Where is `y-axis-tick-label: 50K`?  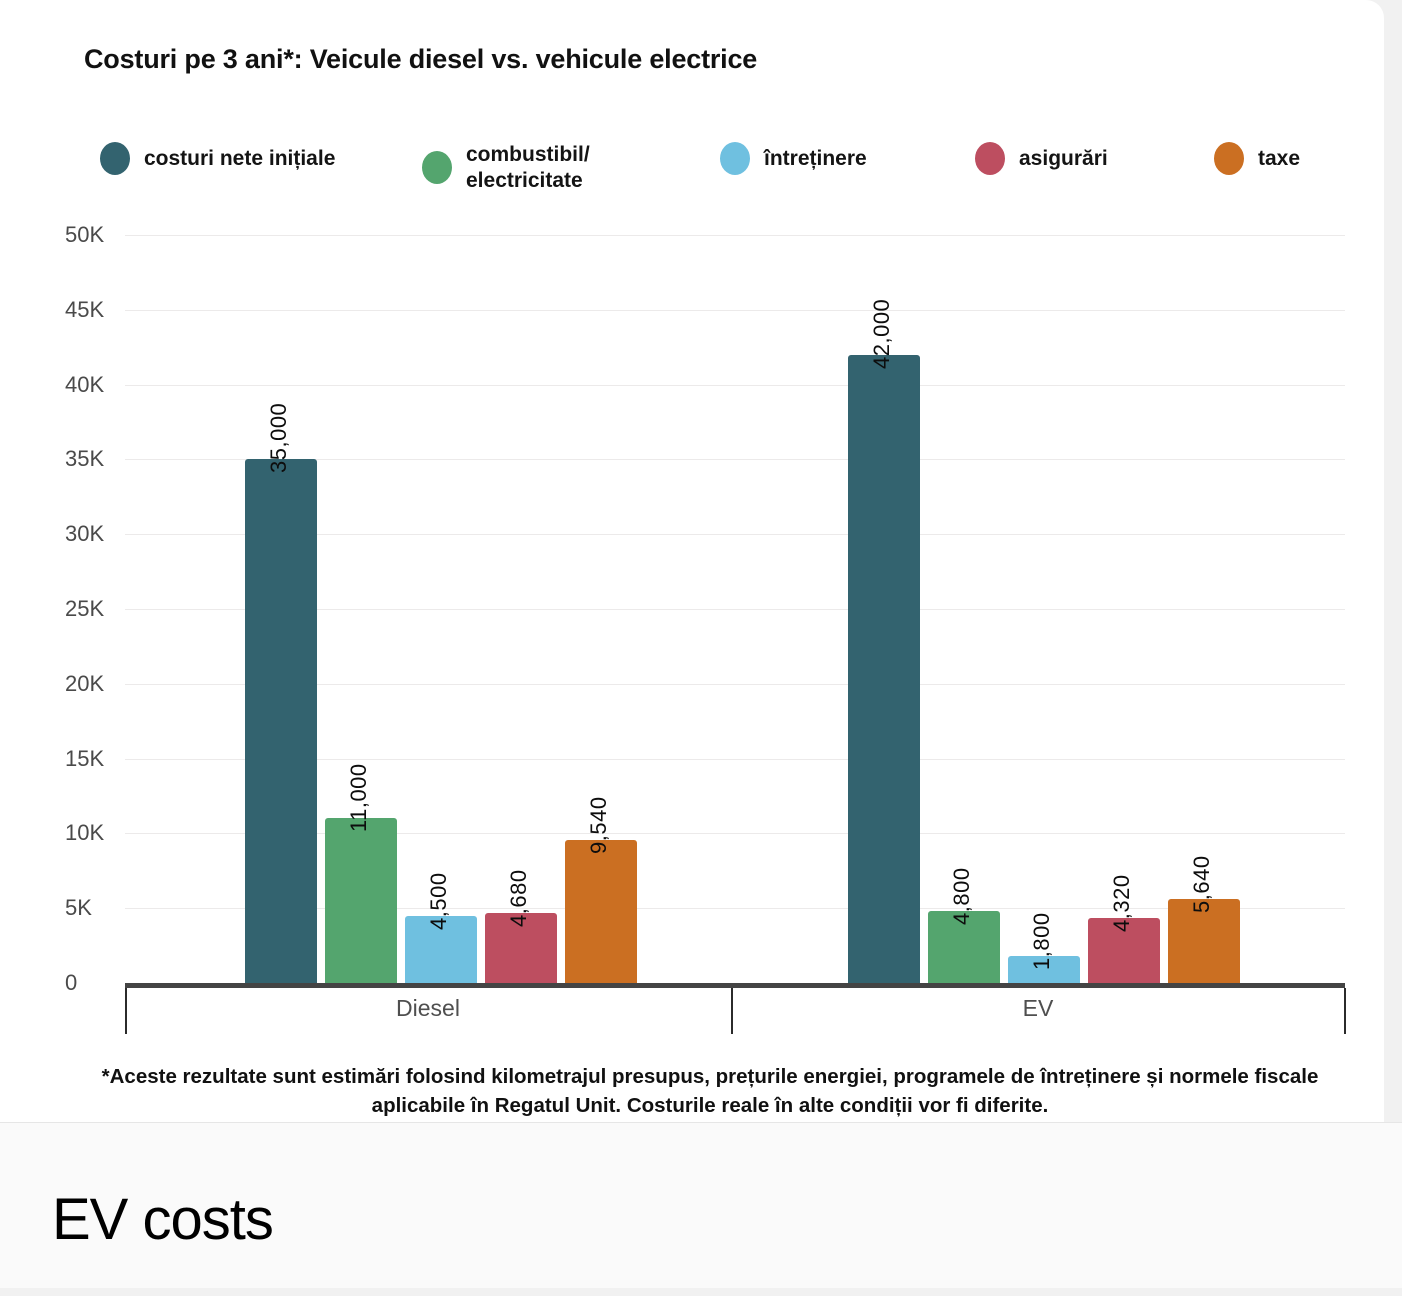 y-axis-tick-label: 50K is located at coordinates (85, 234).